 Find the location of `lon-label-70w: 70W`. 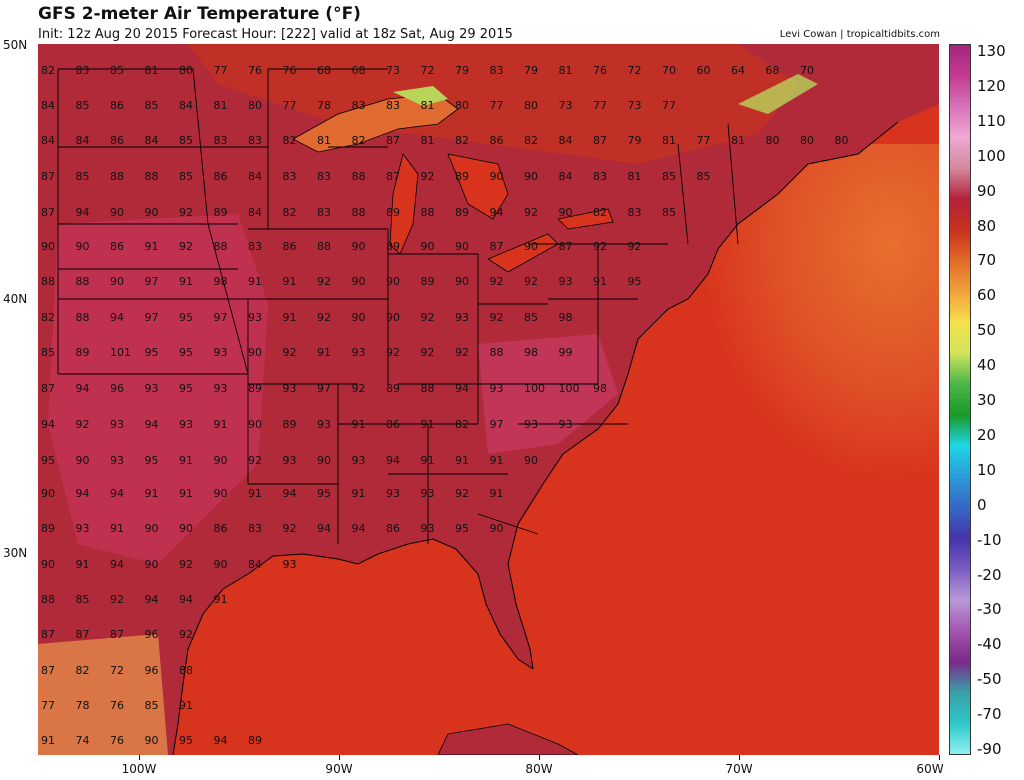

lon-label-70w: 70W is located at coordinates (739, 769).